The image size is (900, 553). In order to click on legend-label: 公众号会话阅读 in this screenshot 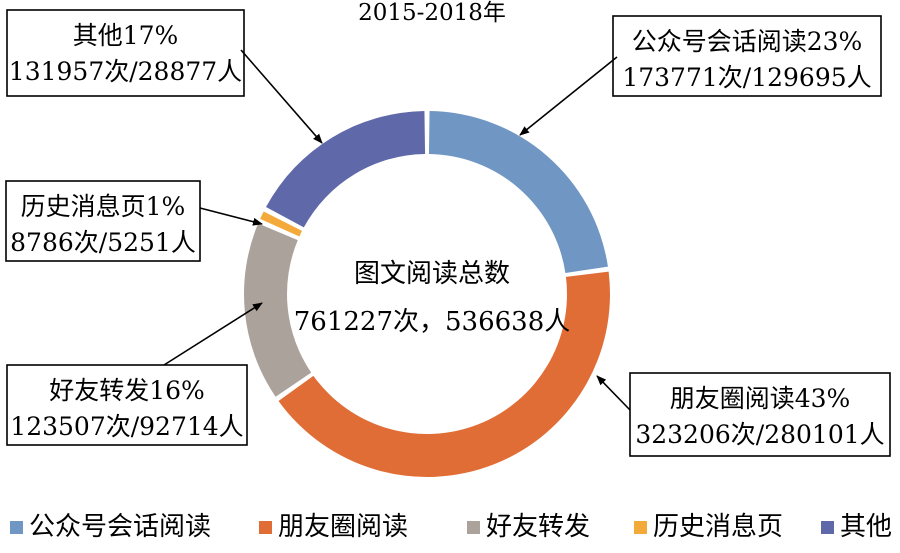, I will do `click(120, 527)`.